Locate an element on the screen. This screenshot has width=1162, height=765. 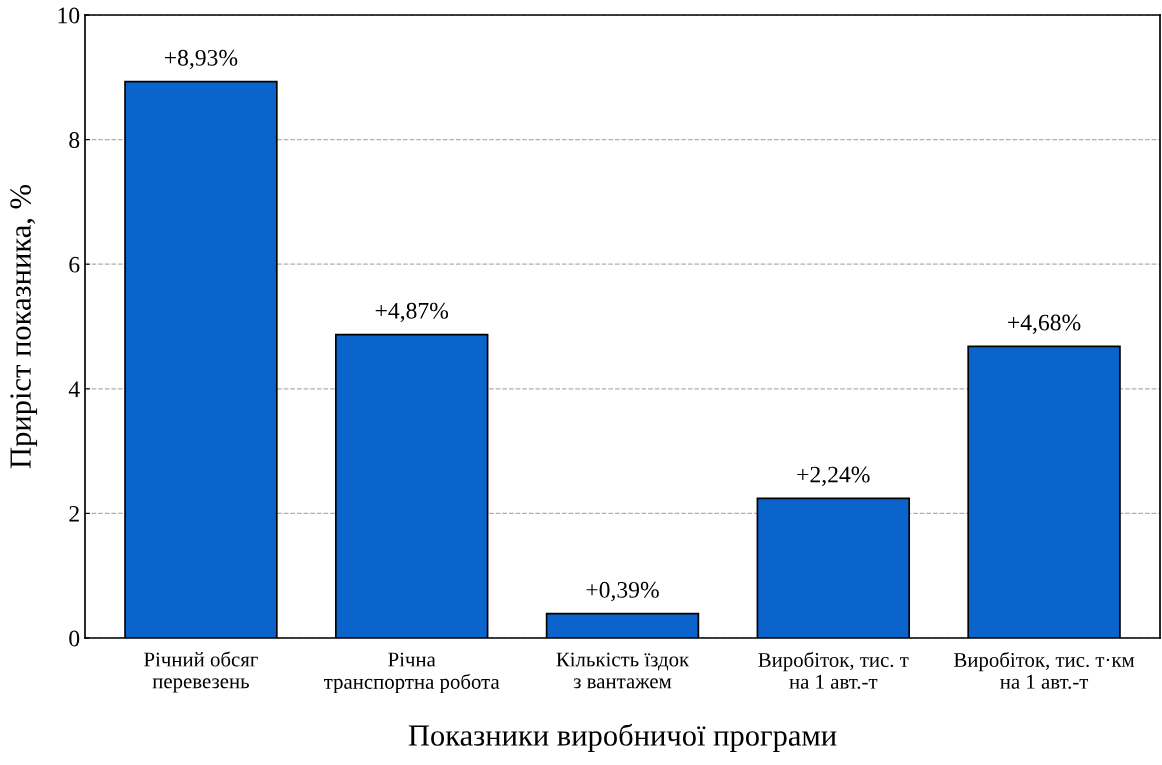
x-tick-label: Кількість їздок з вантажем is located at coordinates (623, 670).